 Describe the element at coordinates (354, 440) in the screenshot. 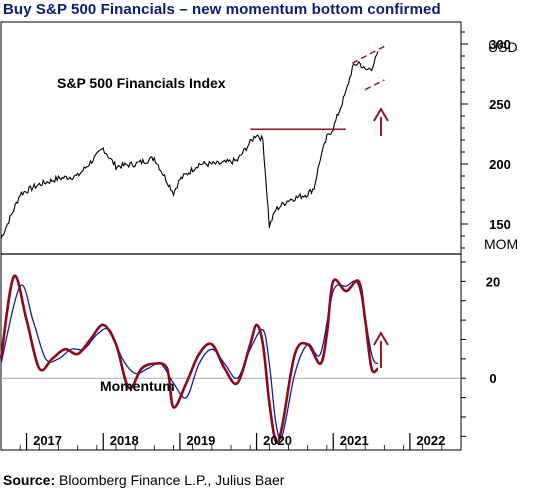

I see `year-tick-label: 2021` at that location.